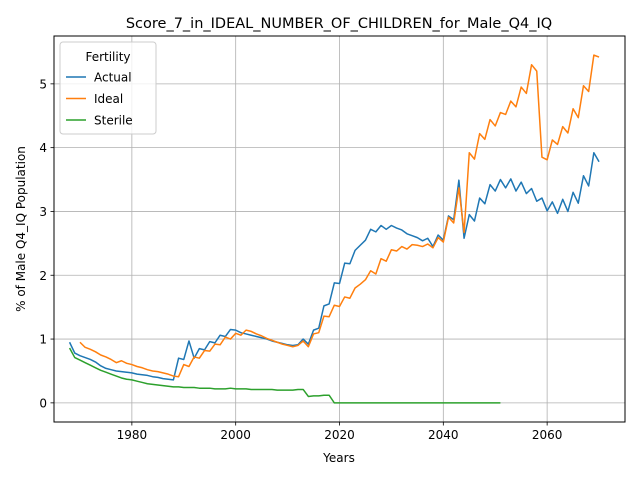  I want to click on legend-title: Fertility, so click(107, 57).